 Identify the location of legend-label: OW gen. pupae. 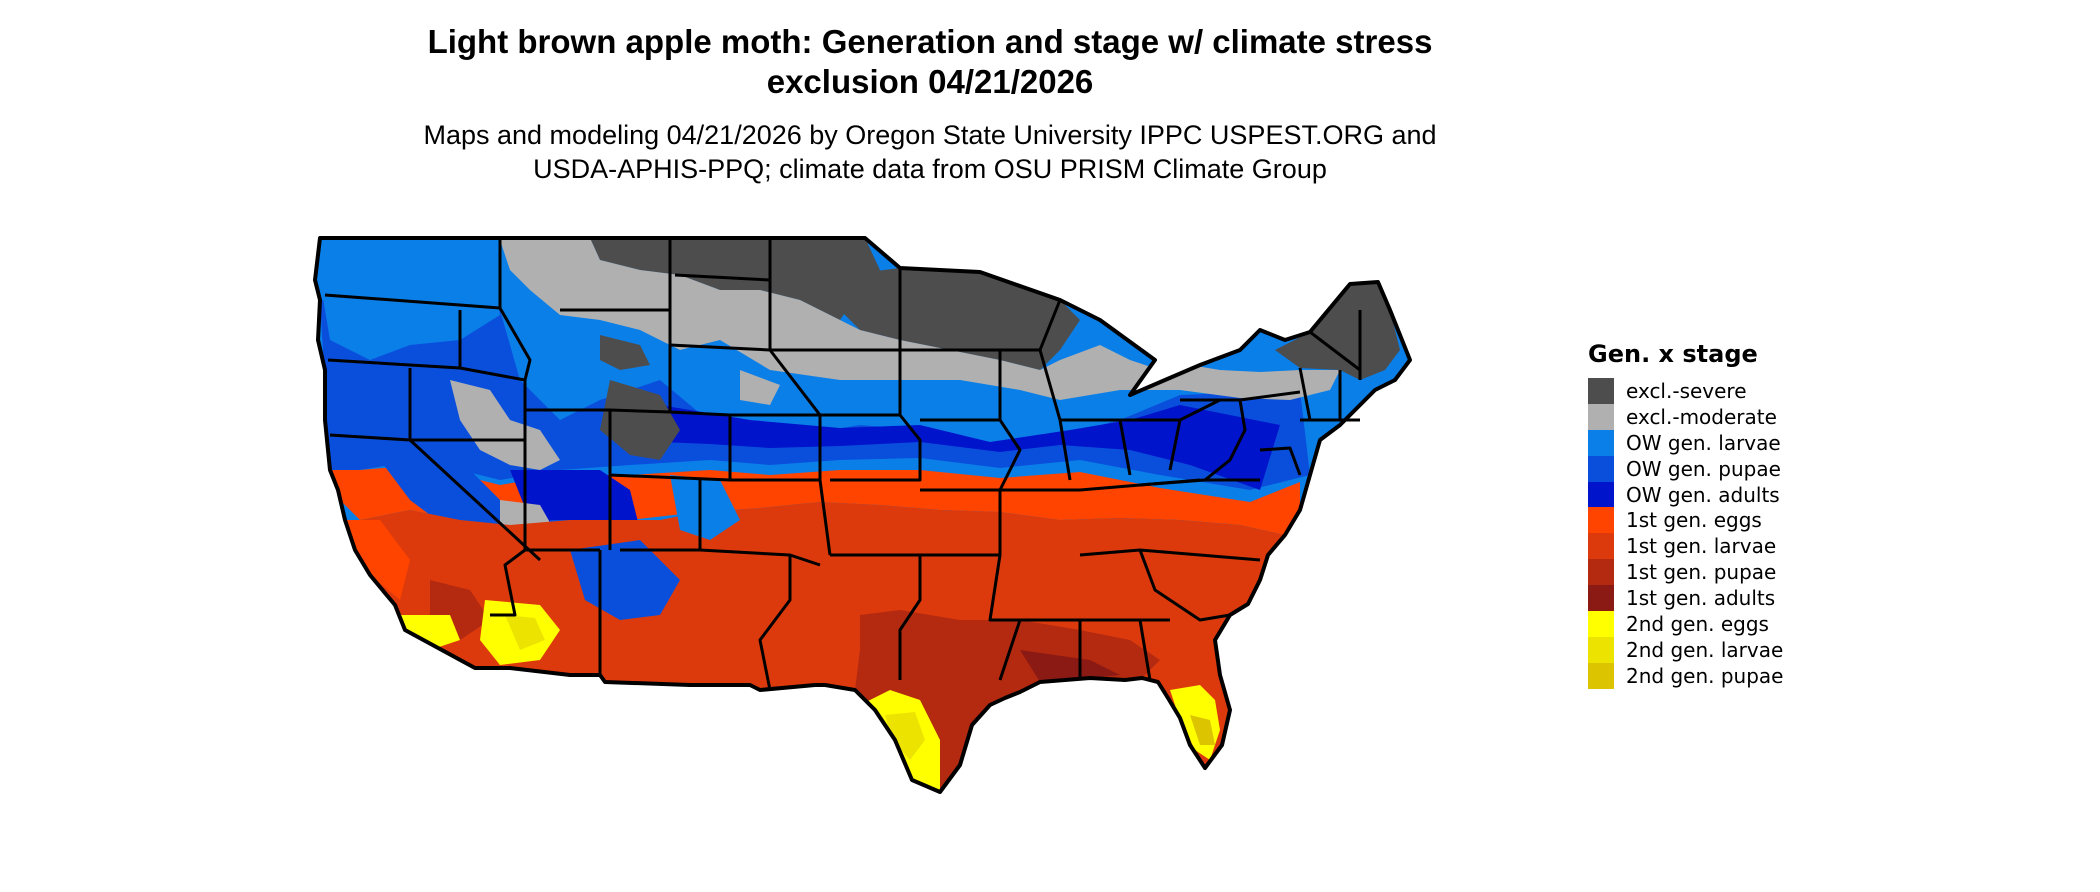
(1703, 468).